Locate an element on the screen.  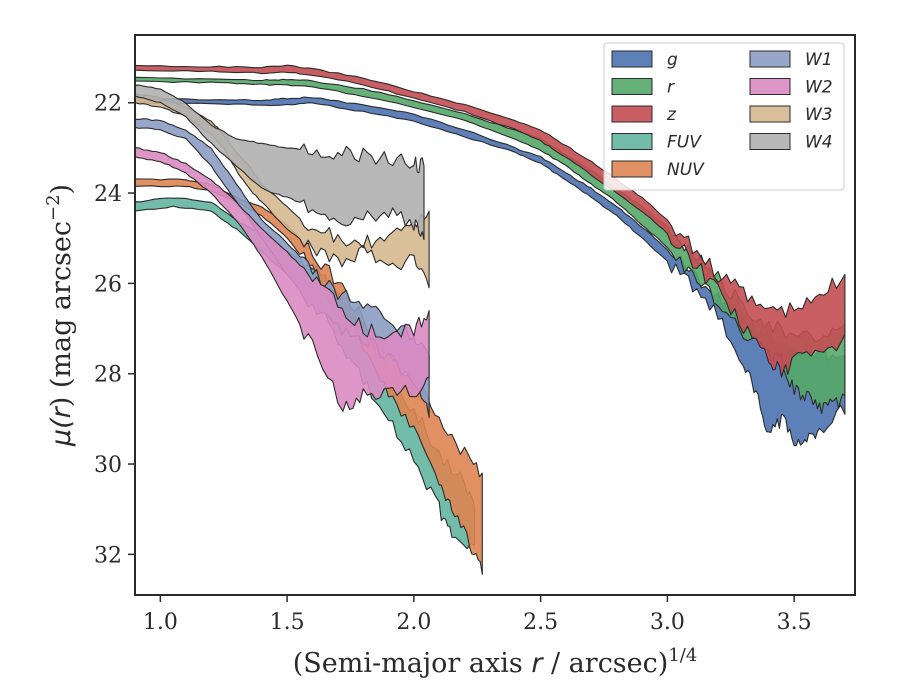
x-tick-label: 2.5 is located at coordinates (540, 622).